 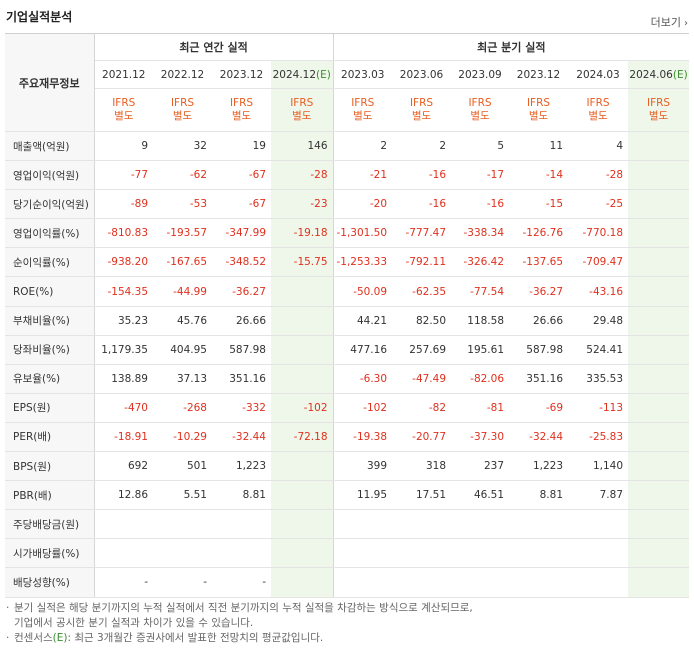 I want to click on table-cell: 26.66, so click(x=539, y=320).